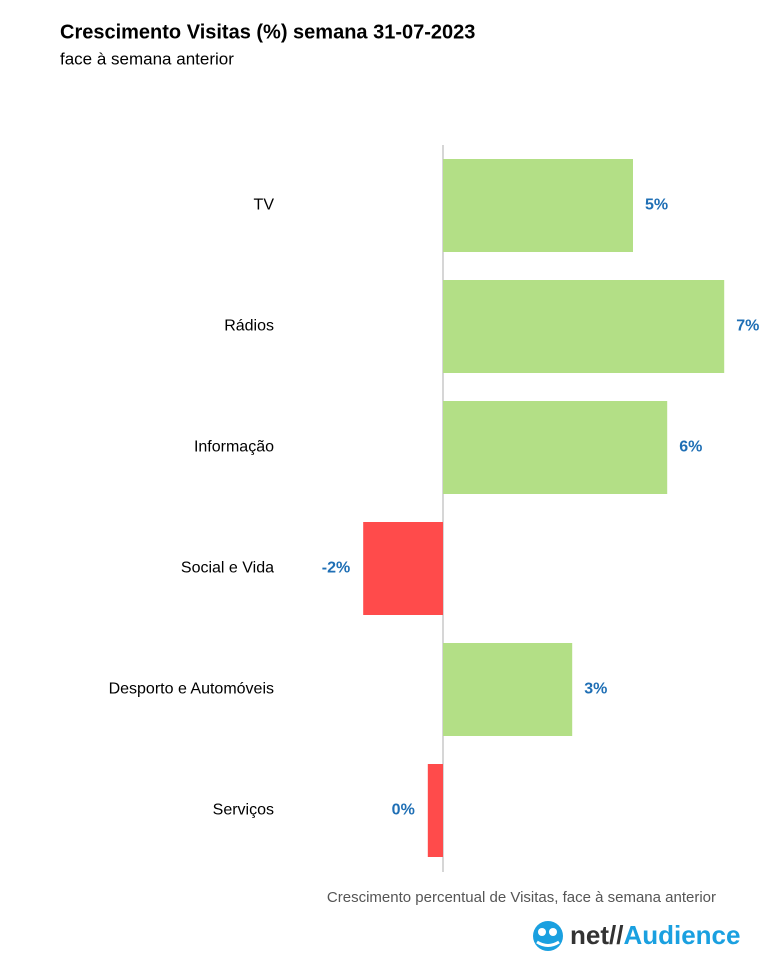 Image resolution: width=776 pixels, height=965 pixels. I want to click on logo-text: net//Audience, so click(655, 935).